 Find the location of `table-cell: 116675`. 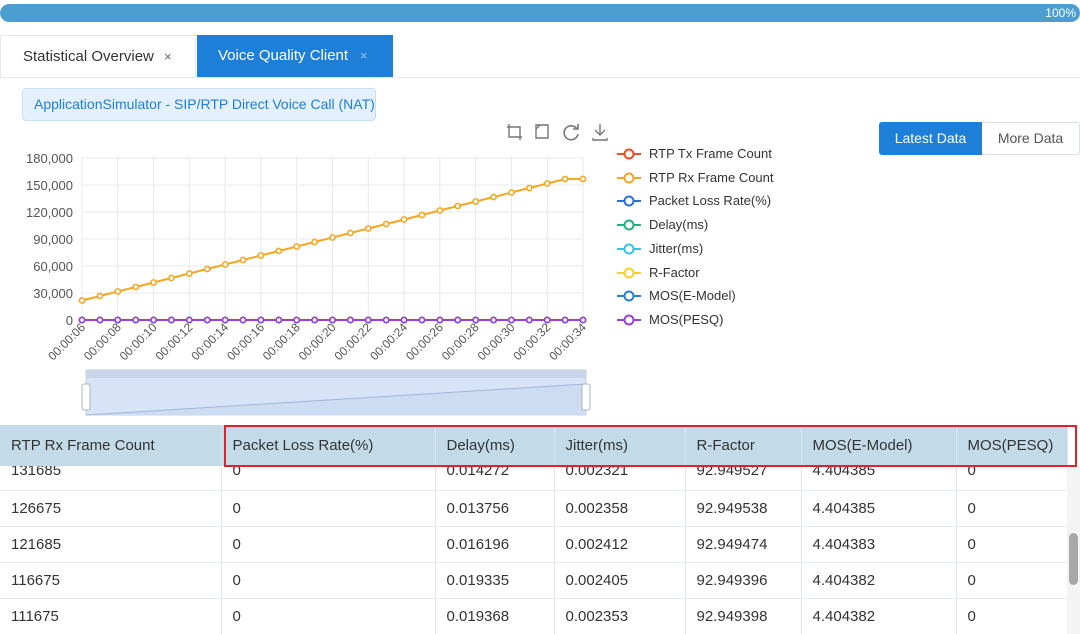

table-cell: 116675 is located at coordinates (111, 580).